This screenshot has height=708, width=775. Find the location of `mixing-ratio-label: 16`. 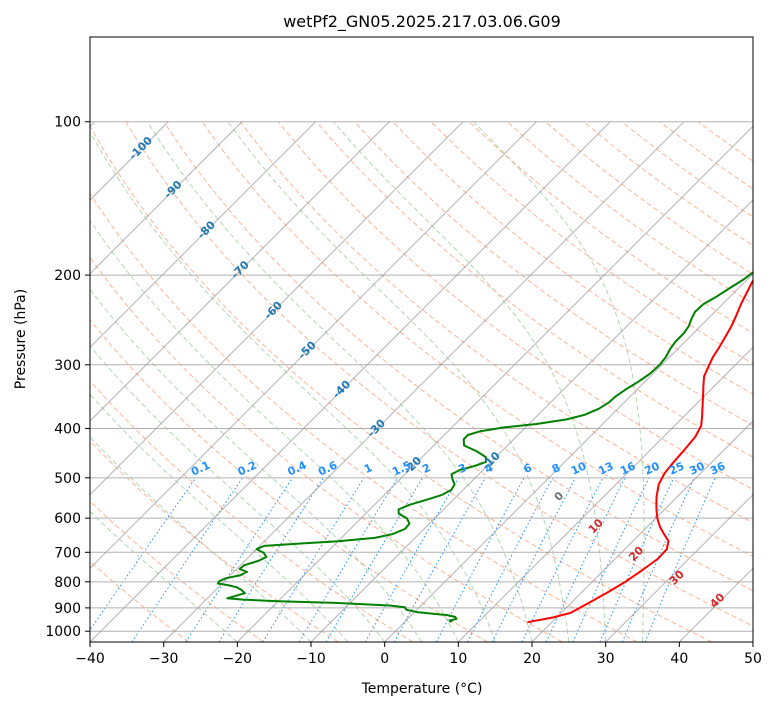

mixing-ratio-label: 16 is located at coordinates (628, 468).